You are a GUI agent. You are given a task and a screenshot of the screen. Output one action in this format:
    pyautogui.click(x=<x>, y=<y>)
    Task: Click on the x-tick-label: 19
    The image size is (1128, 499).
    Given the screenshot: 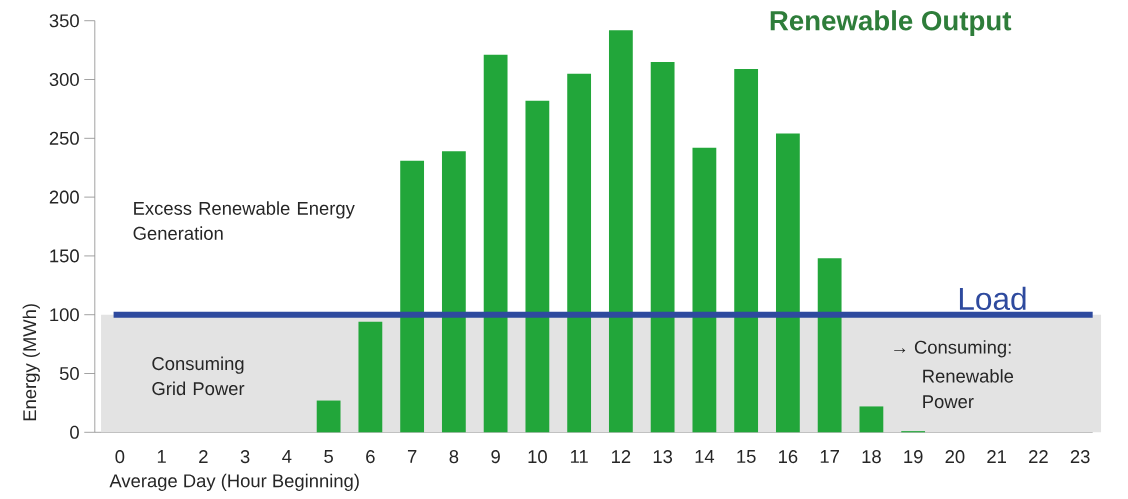 What is the action you would take?
    pyautogui.click(x=913, y=456)
    